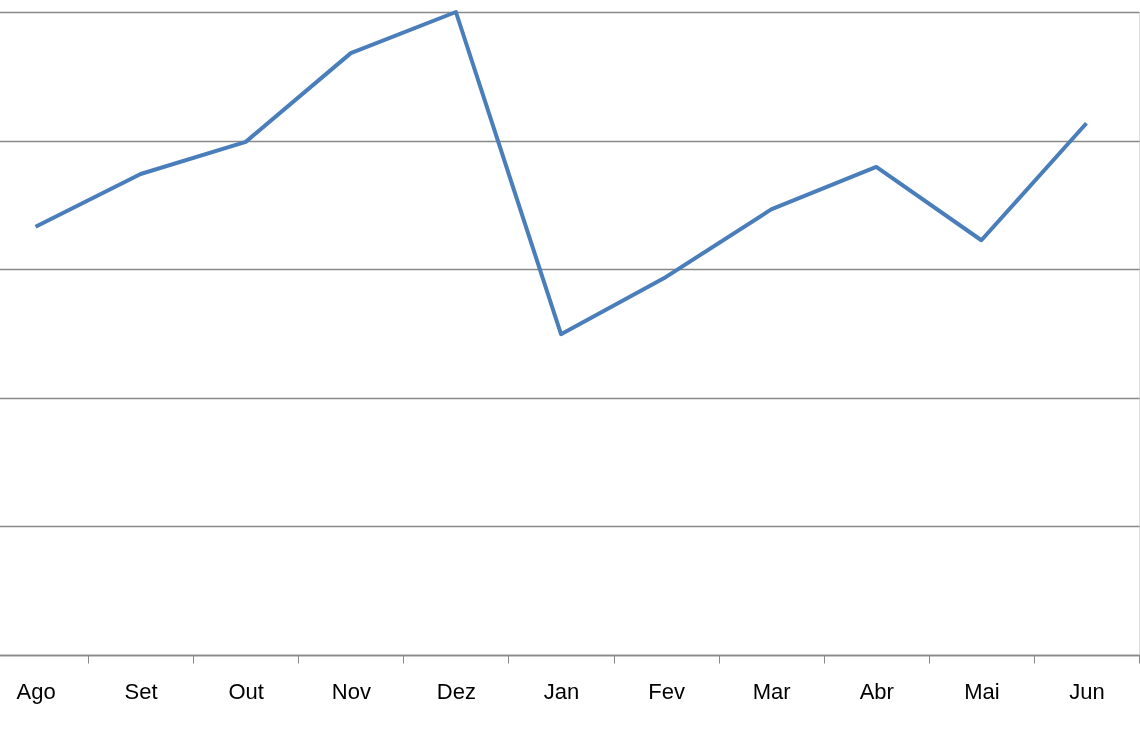 The image size is (1140, 742). I want to click on x-tick-label: Ago, so click(36, 691).